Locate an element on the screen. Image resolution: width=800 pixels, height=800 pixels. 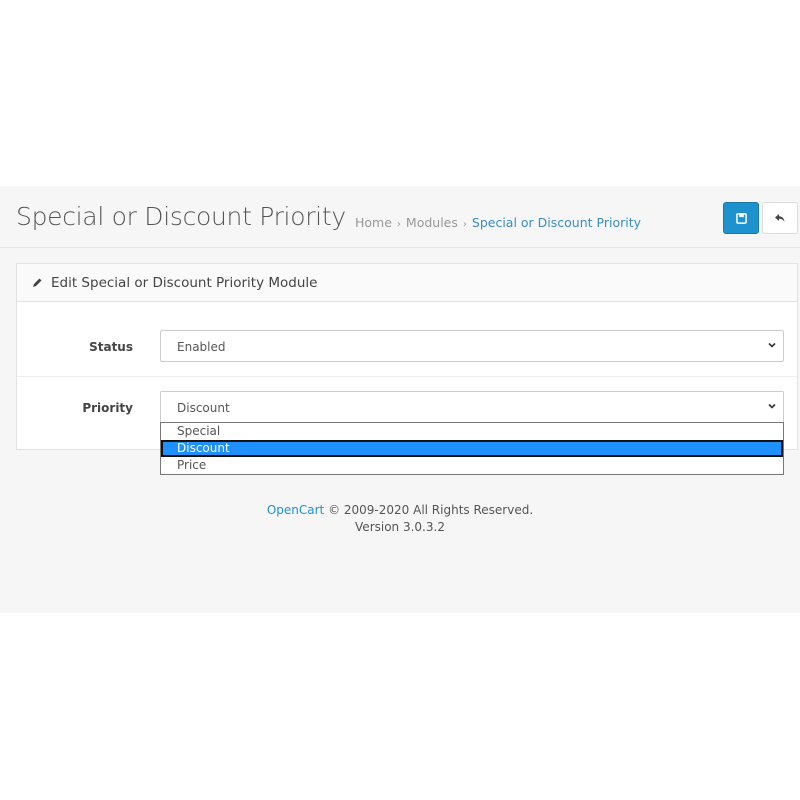
breadcrumb-home: Home is located at coordinates (373, 222).